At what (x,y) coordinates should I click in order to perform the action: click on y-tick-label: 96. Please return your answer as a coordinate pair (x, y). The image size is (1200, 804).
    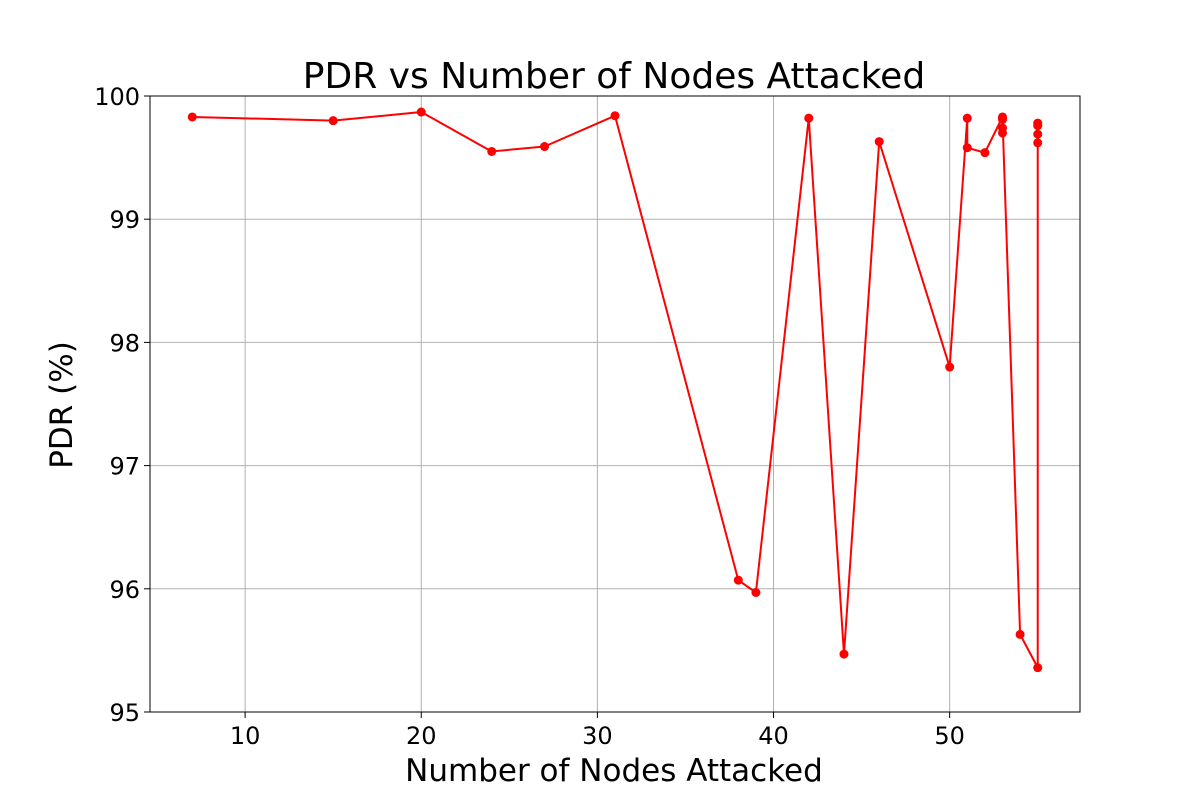
    Looking at the image, I should click on (124, 590).